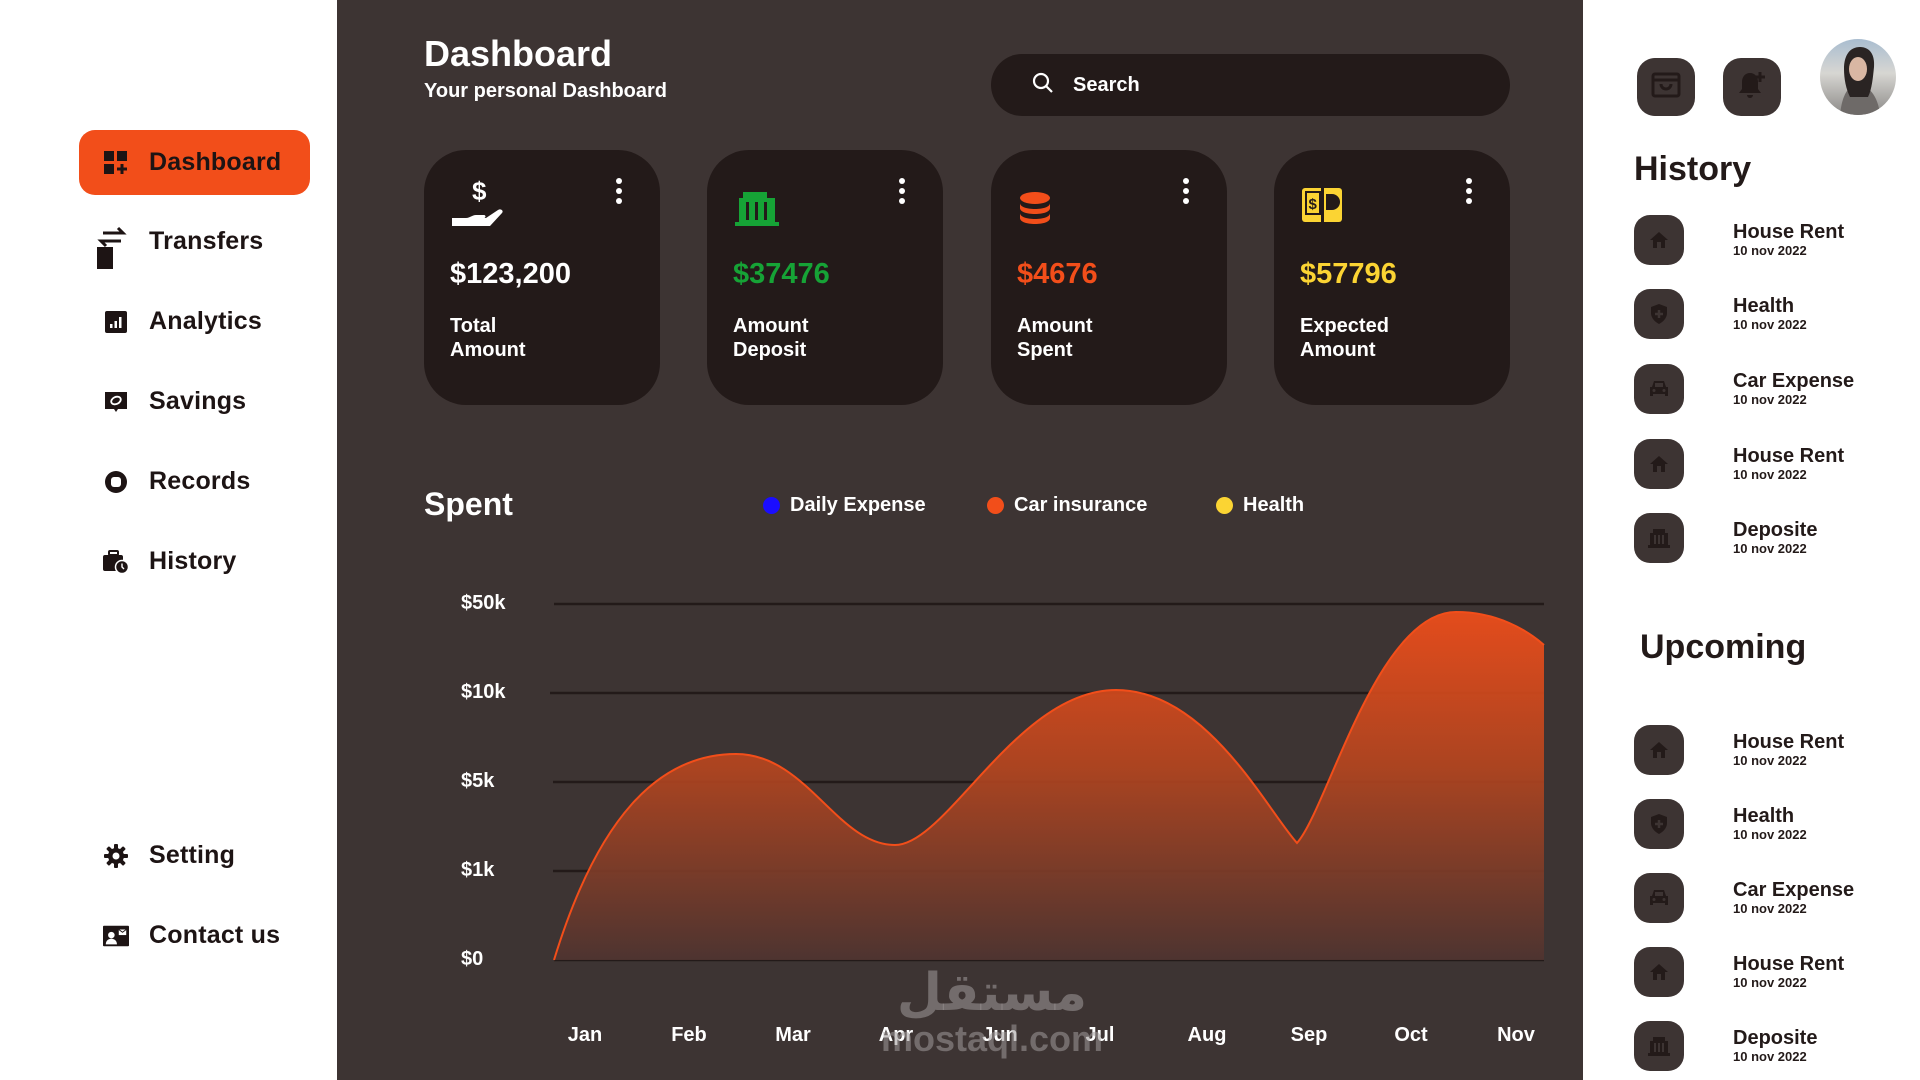 This screenshot has height=1080, width=1920. I want to click on x-tick-label: Jan, so click(585, 1035).